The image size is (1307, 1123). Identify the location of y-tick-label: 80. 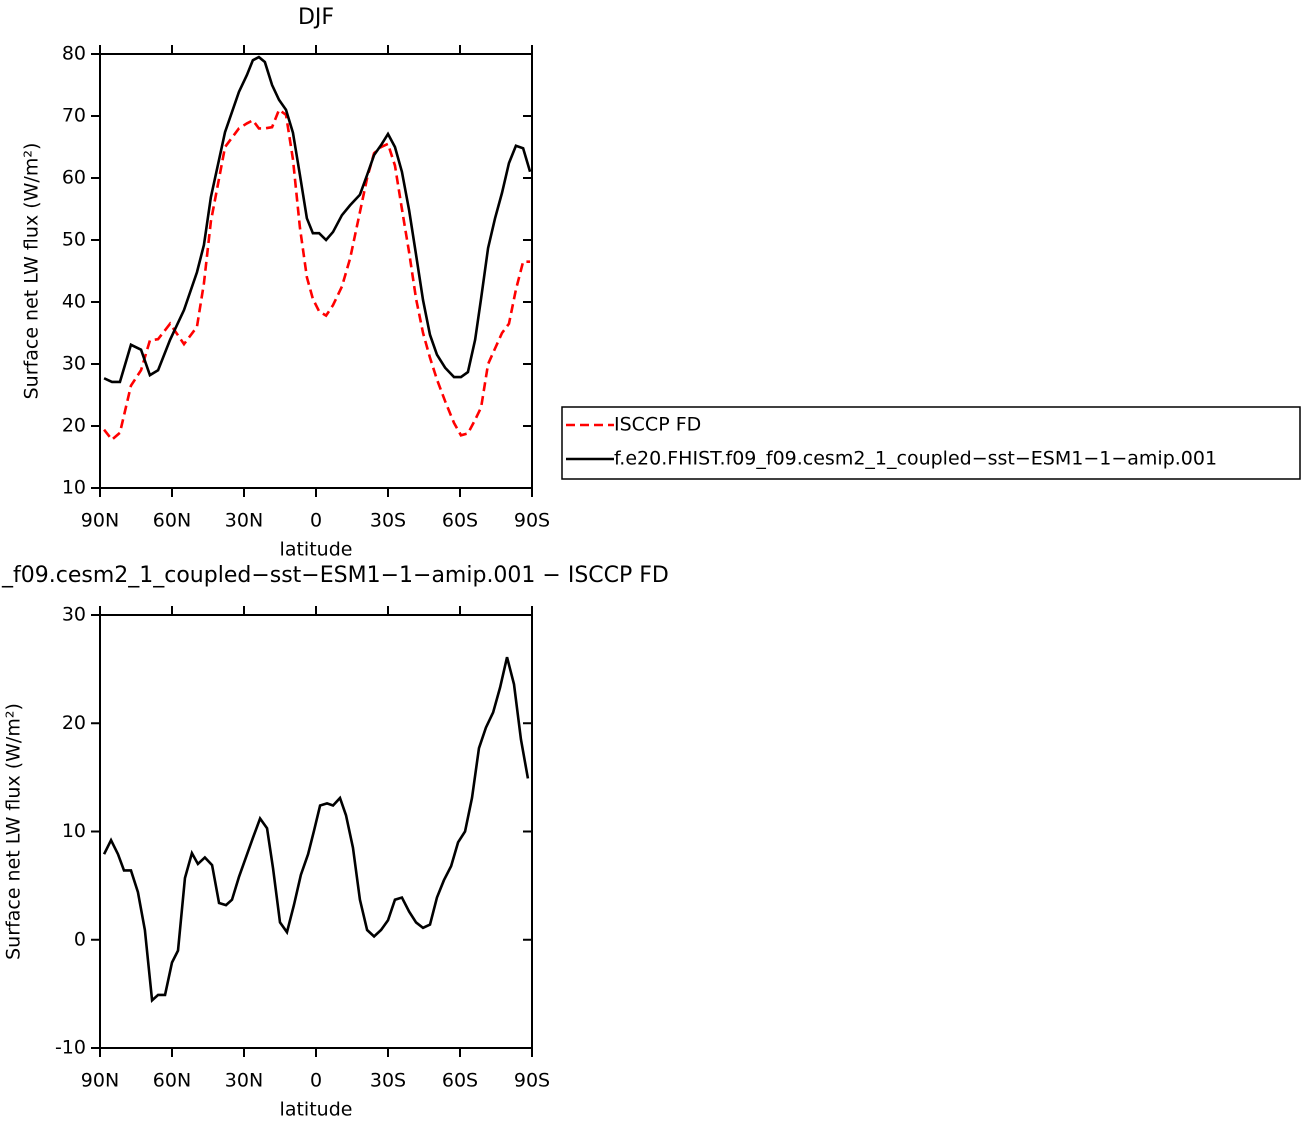
(74, 54).